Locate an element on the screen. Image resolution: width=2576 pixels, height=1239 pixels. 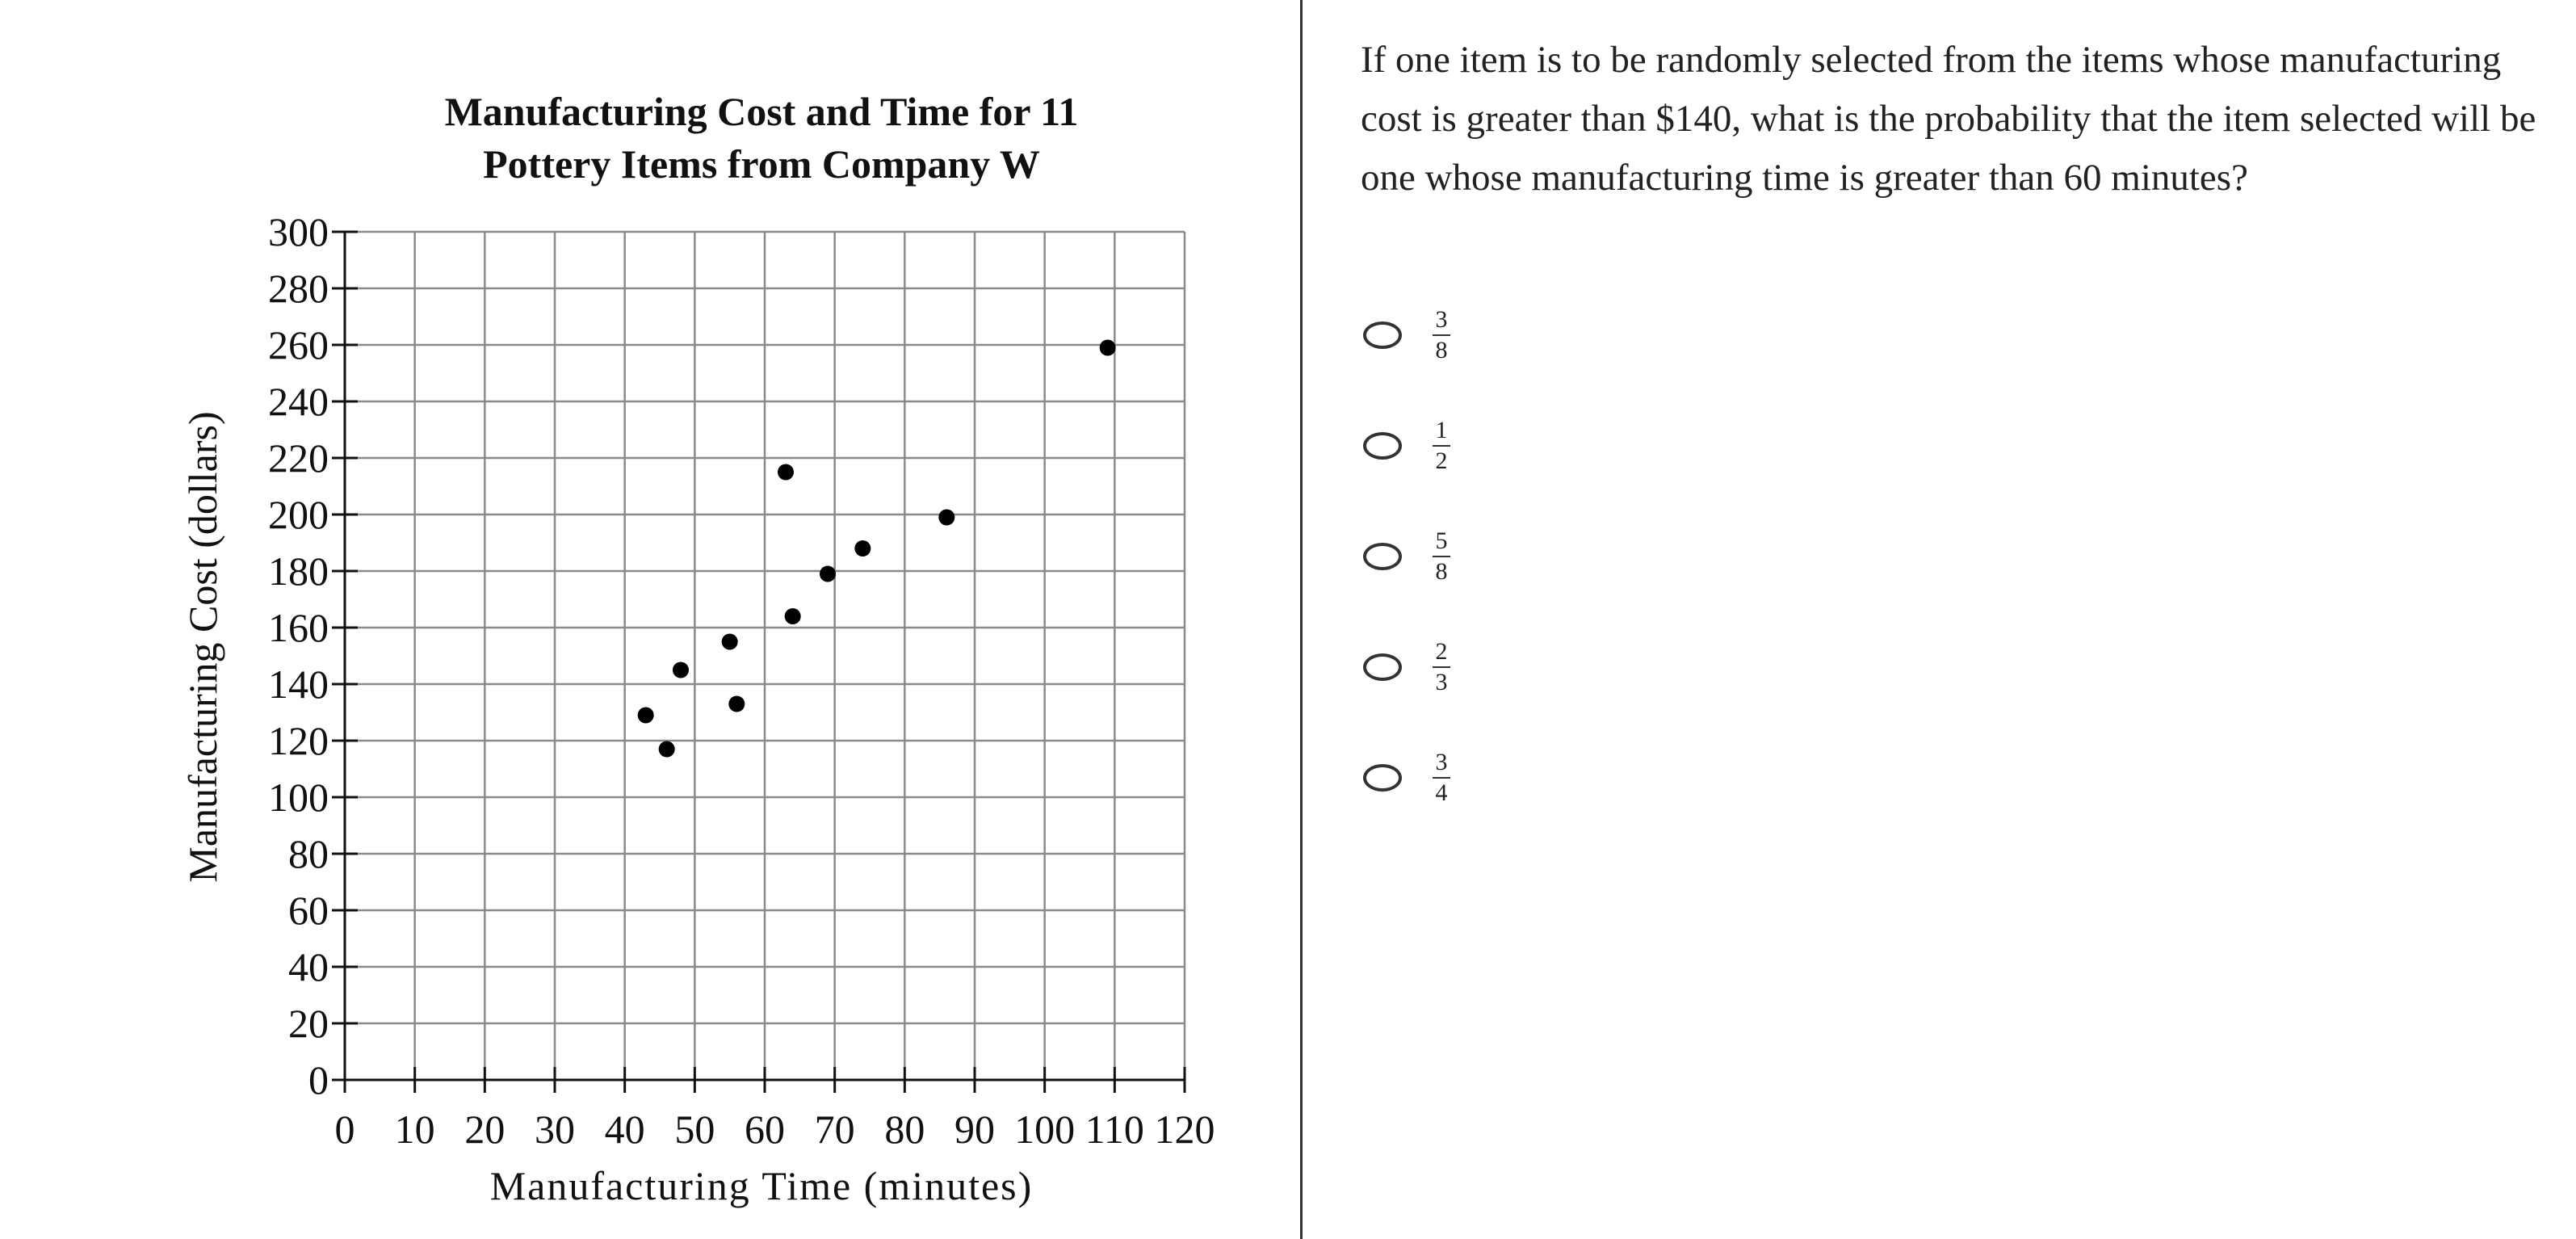
fraction: 2 3 is located at coordinates (1441, 667).